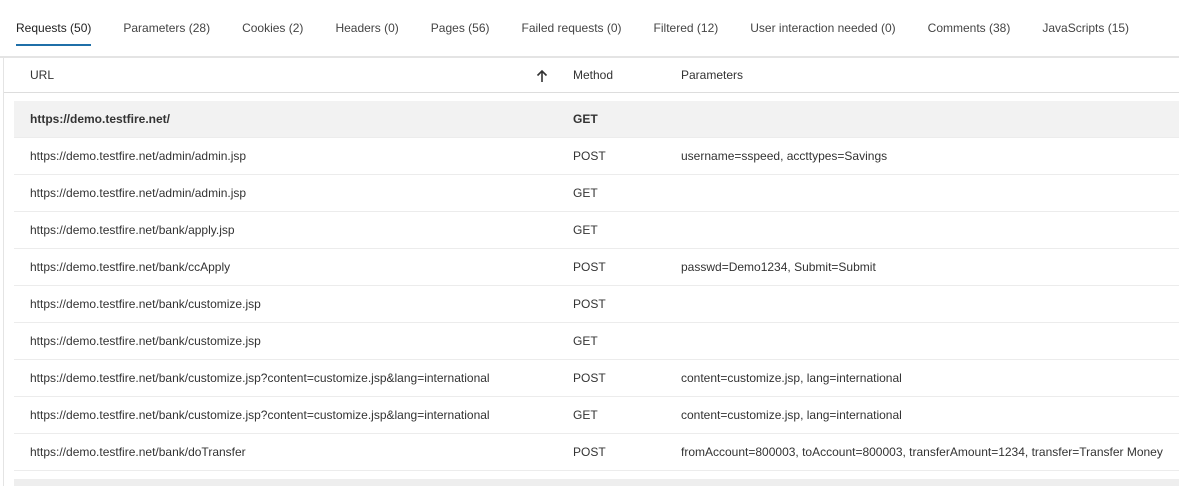 This screenshot has width=1179, height=486. Describe the element at coordinates (712, 75) in the screenshot. I see `column-header: Parameters` at that location.